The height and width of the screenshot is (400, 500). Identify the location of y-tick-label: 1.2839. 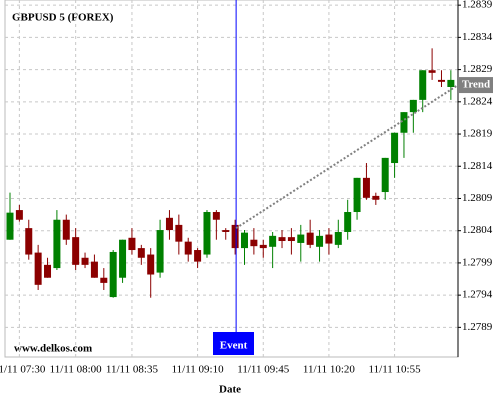
(477, 5).